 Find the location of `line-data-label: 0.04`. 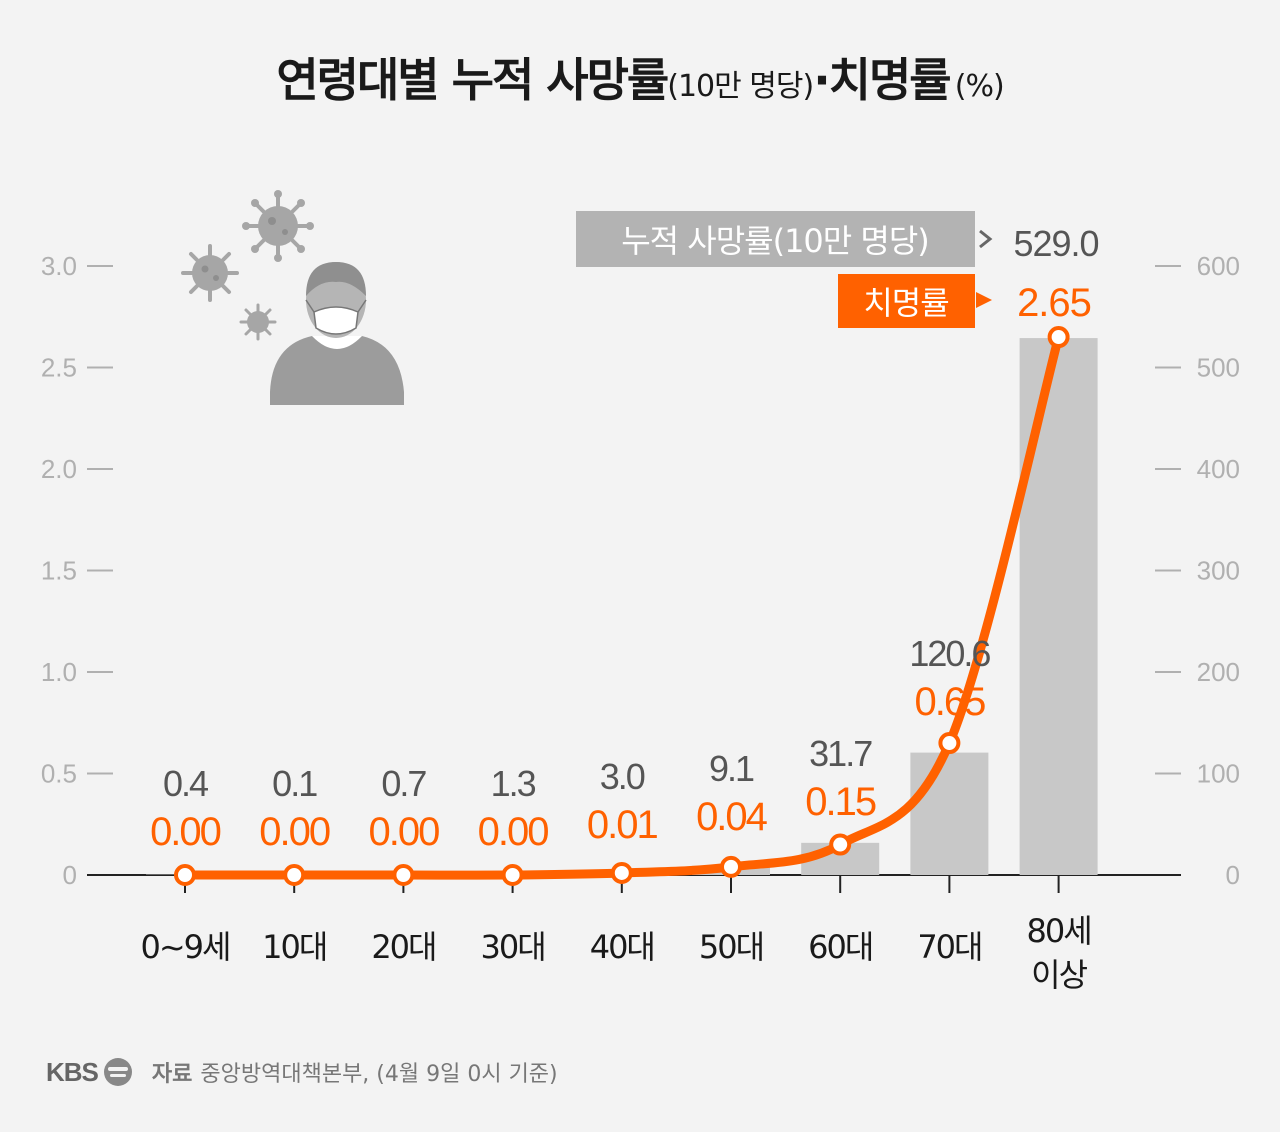

line-data-label: 0.04 is located at coordinates (732, 817).